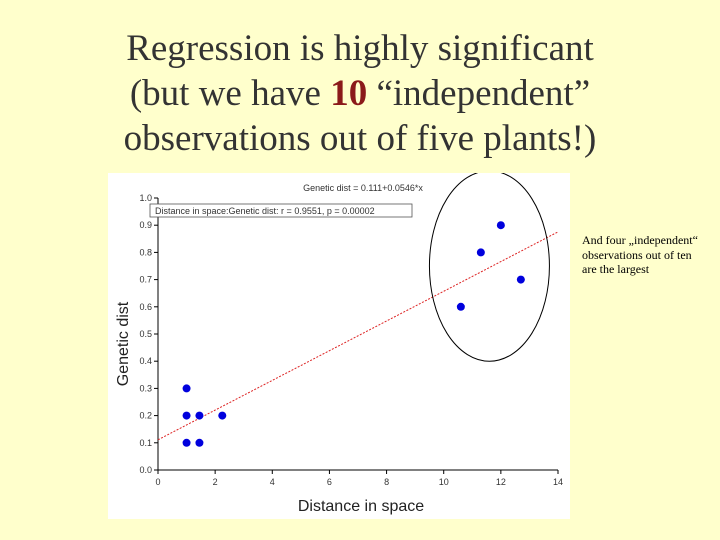 This screenshot has width=720, height=540. What do you see at coordinates (479, 93) in the screenshot?
I see `title-line-2-post: “independent”` at bounding box center [479, 93].